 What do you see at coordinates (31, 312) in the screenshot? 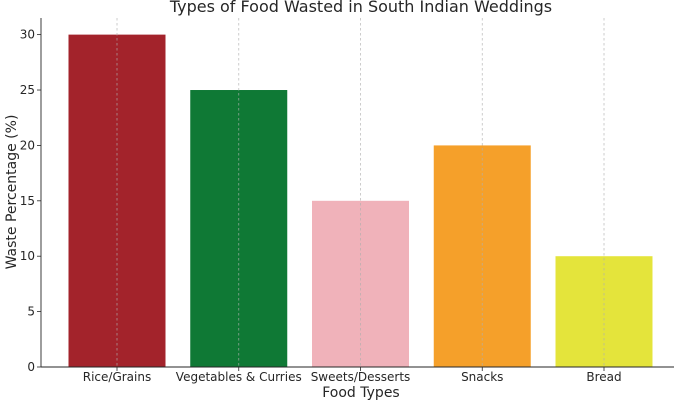
I see `y-tick-label: 5` at bounding box center [31, 312].